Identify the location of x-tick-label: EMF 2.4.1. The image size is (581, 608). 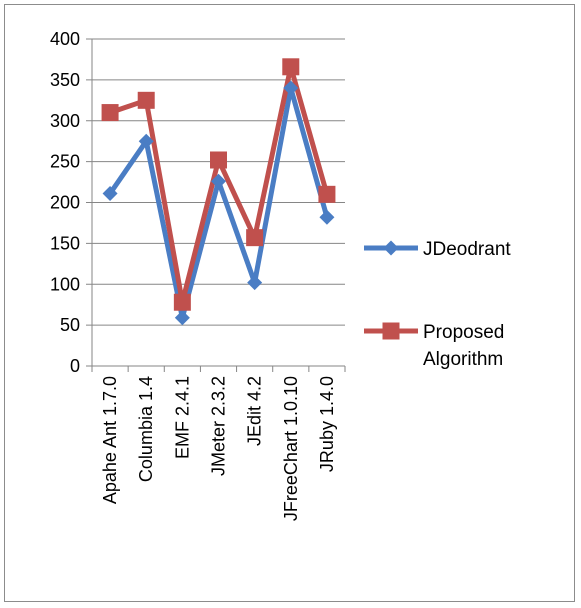
(182, 417).